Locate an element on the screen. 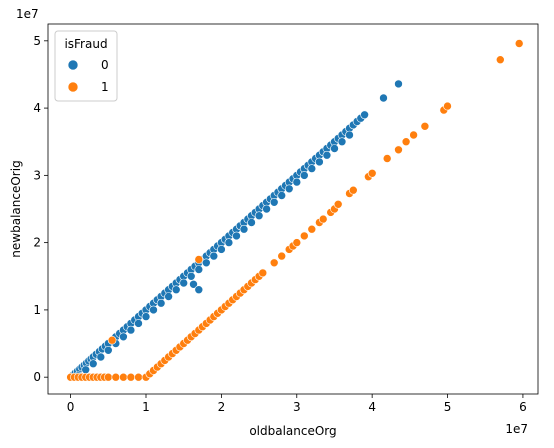 The height and width of the screenshot is (448, 554). x-tick-label: 3 is located at coordinates (297, 407).